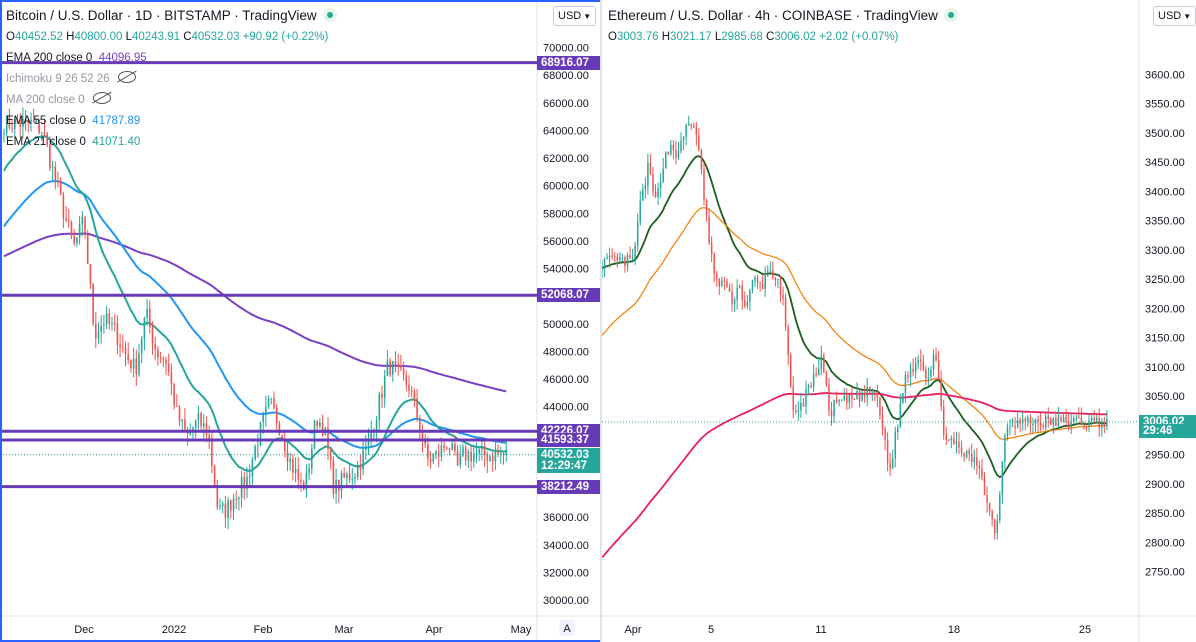  What do you see at coordinates (171, 121) in the screenshot?
I see `indicator-ema55: EMA 55 close 0 41787.89` at bounding box center [171, 121].